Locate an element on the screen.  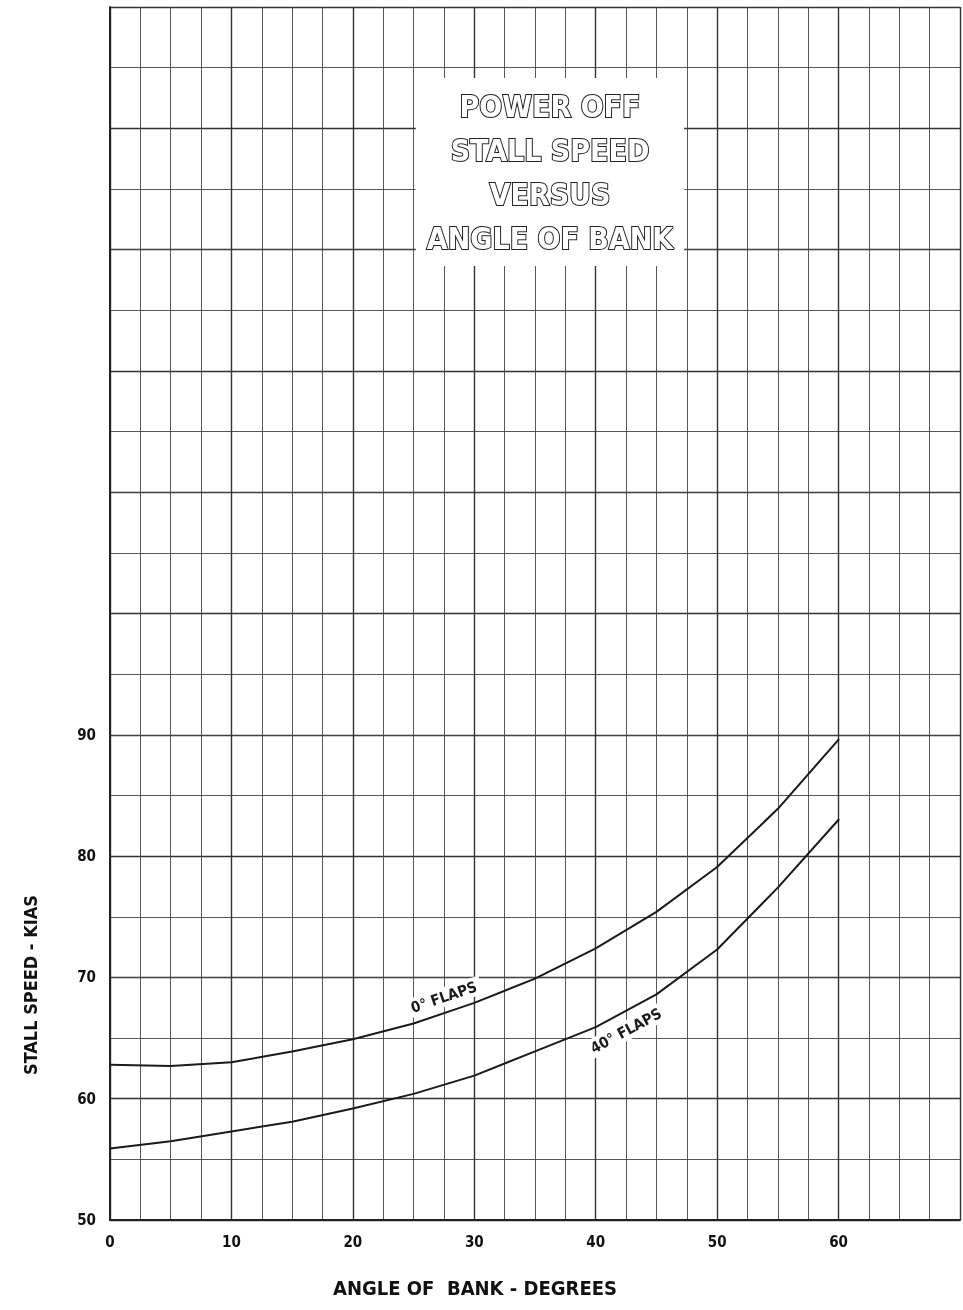
x-axis-title: ANGLE OF BANK - DEGREES is located at coordinates (475, 1288).